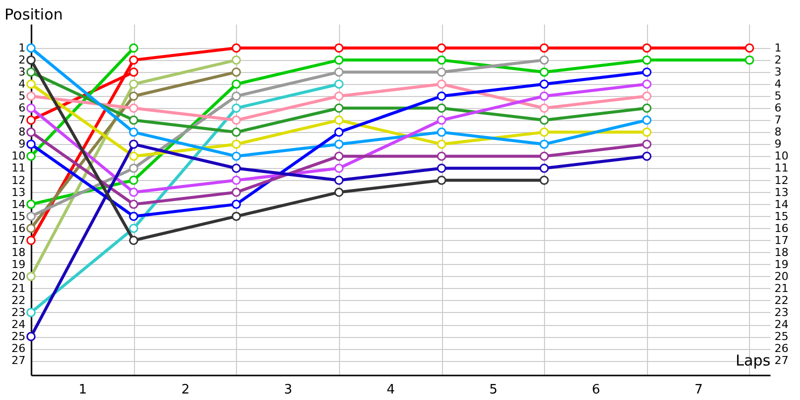 This screenshot has width=800, height=400. I want to click on y-tick-label: 18, so click(19, 252).